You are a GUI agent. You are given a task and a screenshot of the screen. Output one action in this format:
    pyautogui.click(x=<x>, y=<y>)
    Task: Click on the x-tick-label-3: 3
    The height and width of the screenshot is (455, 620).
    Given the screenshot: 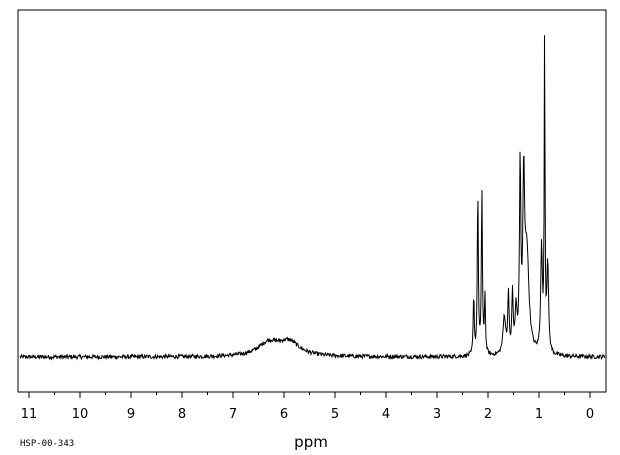 What is the action you would take?
    pyautogui.click(x=437, y=414)
    